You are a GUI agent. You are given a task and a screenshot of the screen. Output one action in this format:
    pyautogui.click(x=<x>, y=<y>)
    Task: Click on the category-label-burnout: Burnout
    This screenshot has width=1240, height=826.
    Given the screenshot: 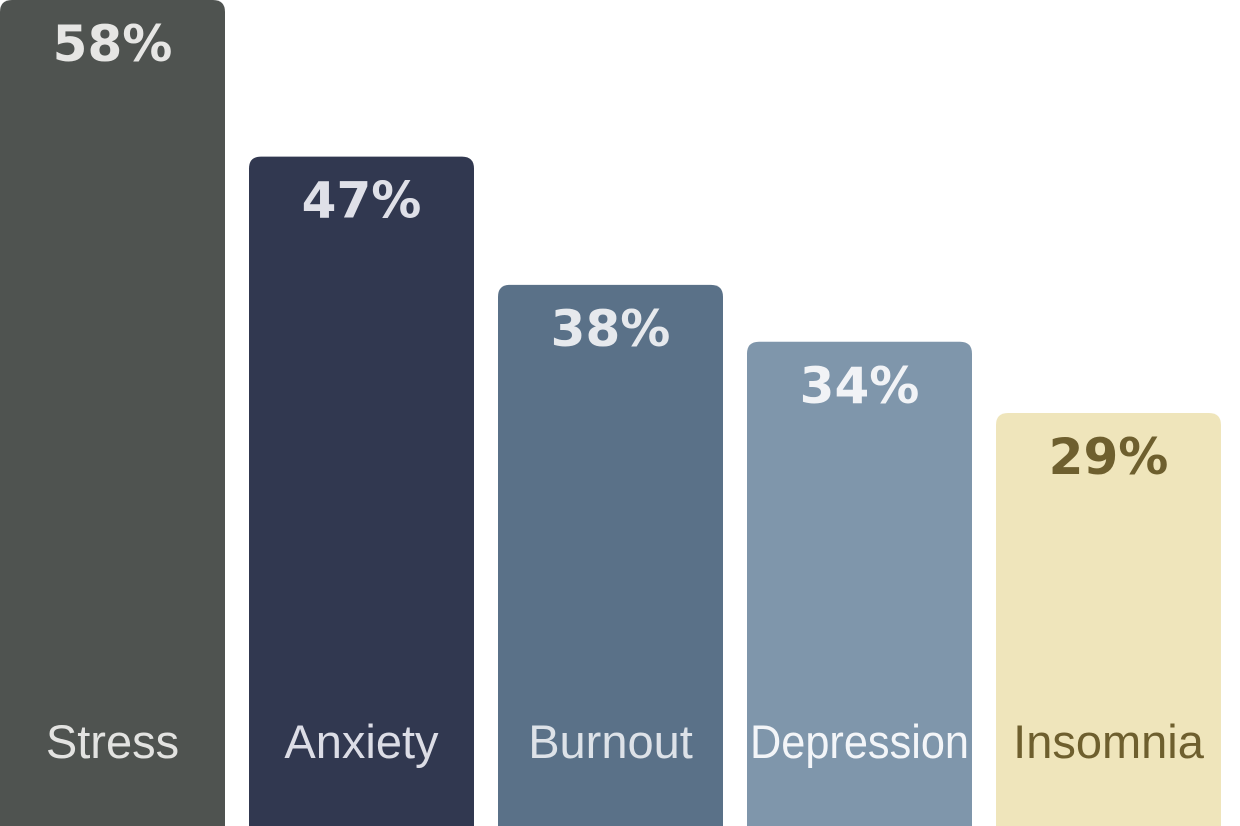 What is the action you would take?
    pyautogui.click(x=610, y=741)
    